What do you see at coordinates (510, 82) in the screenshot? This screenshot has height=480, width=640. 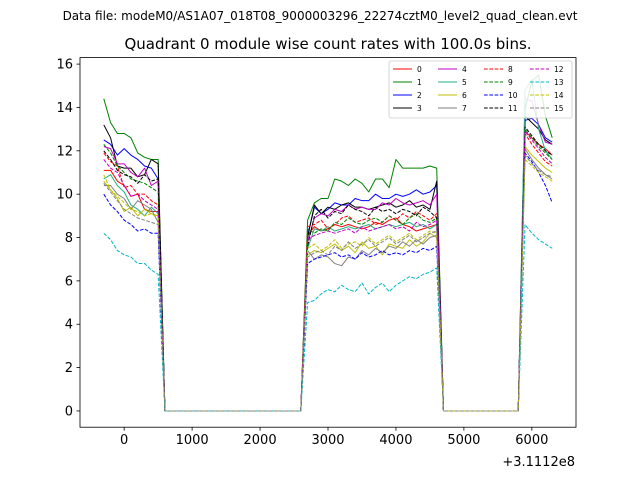 I see `legend-label-9: 9` at bounding box center [510, 82].